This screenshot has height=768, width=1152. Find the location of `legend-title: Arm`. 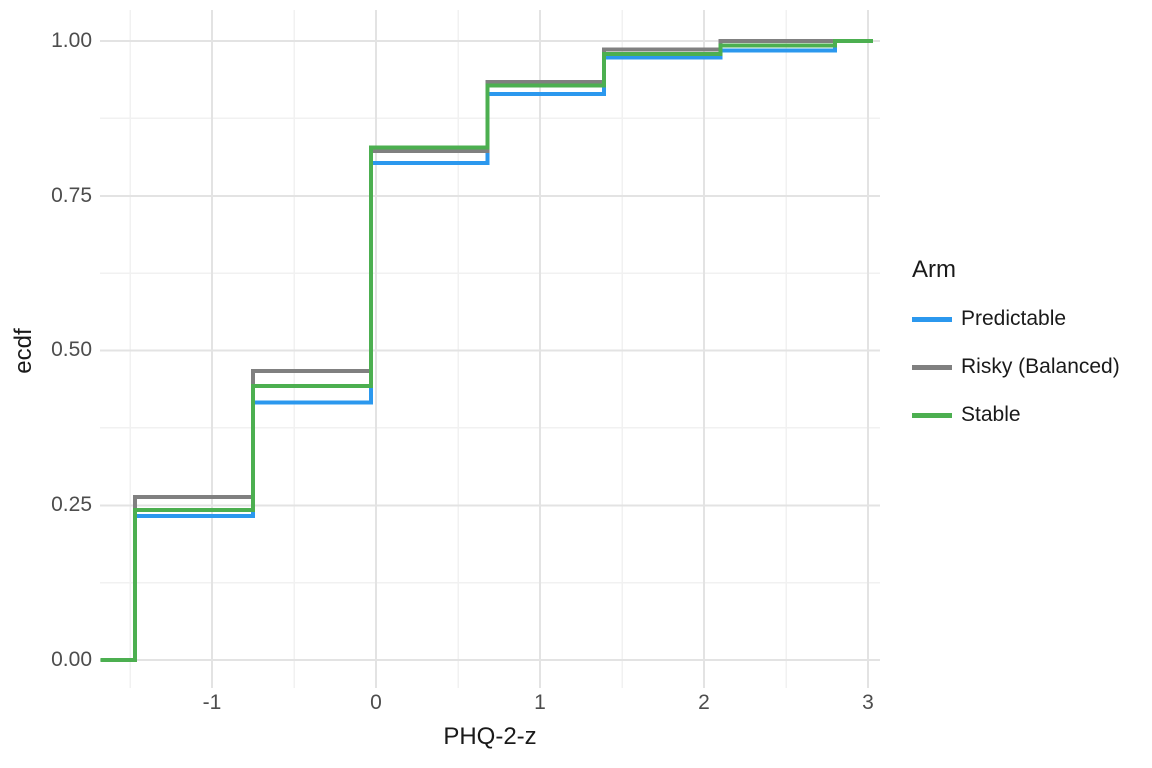

legend-title: Arm is located at coordinates (934, 269).